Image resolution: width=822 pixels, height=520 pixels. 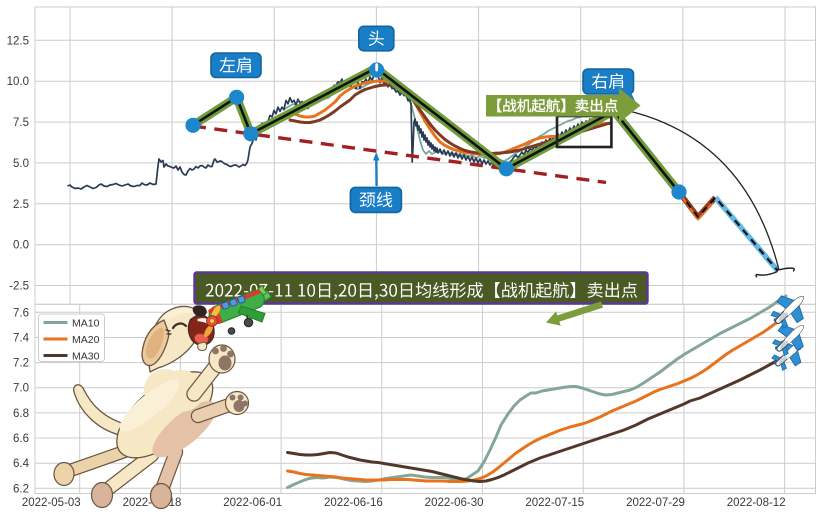 What do you see at coordinates (21, 489) in the screenshot?
I see `svg-text: 6.2` at bounding box center [21, 489].